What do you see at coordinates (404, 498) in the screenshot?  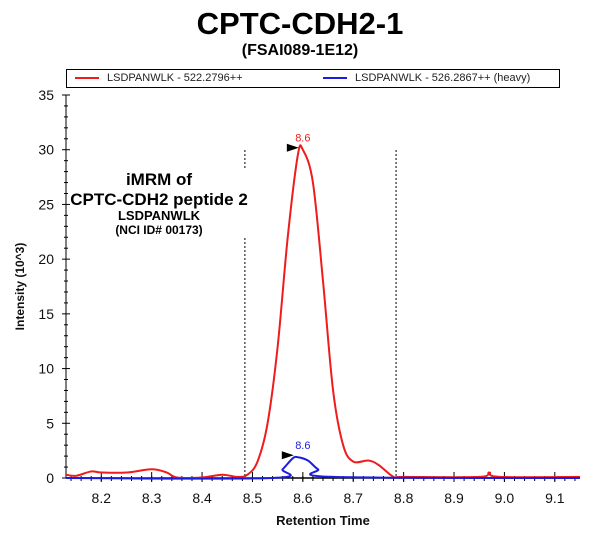 I see `x-tick-label: 8.8` at bounding box center [404, 498].